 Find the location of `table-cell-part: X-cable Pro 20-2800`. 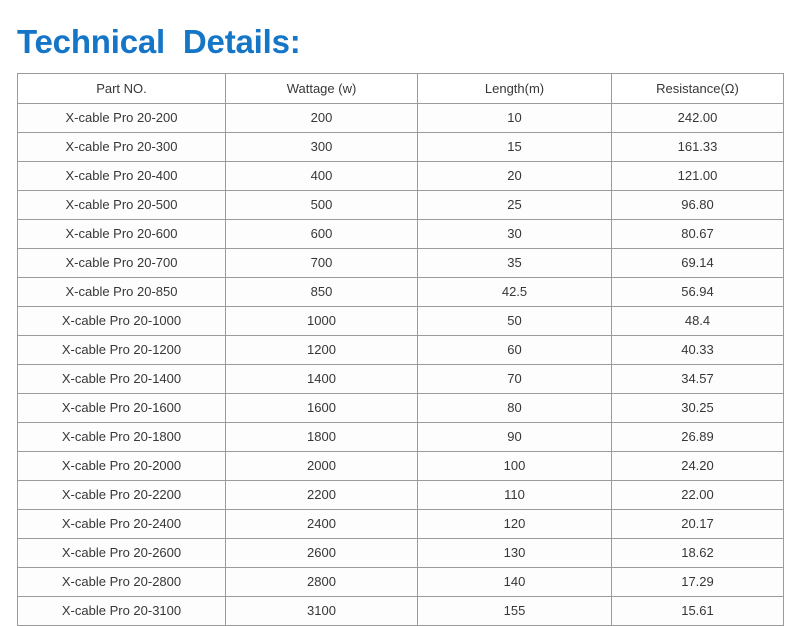

table-cell-part: X-cable Pro 20-2800 is located at coordinates (121, 582).